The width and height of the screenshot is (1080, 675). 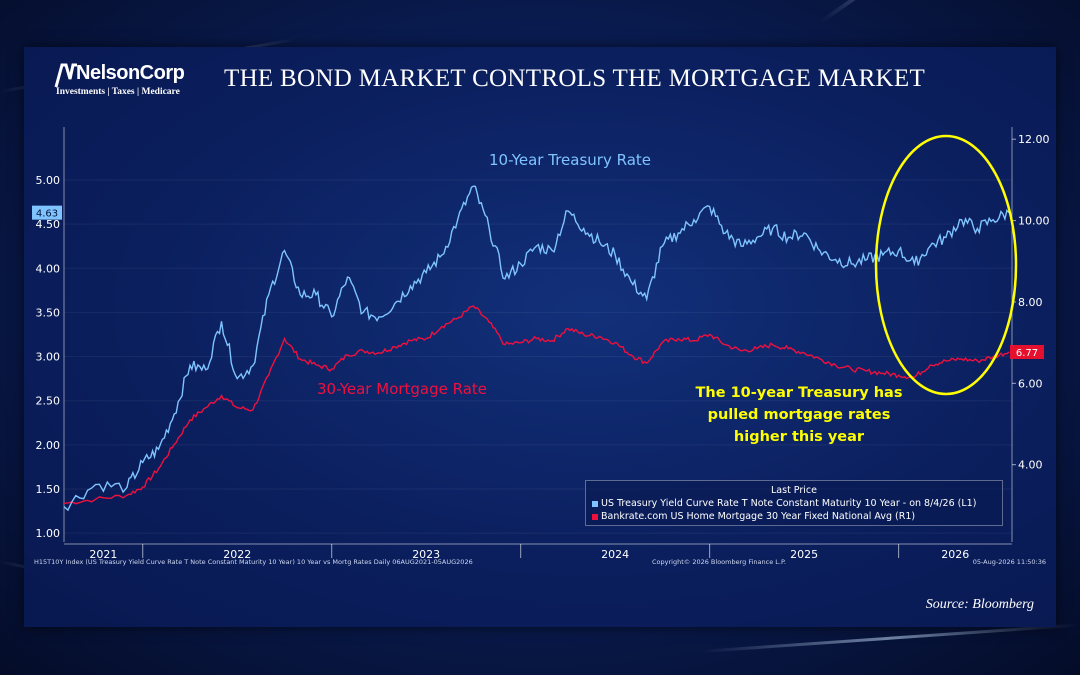 What do you see at coordinates (48, 445) in the screenshot?
I see `y-left-tick-label: 2.00` at bounding box center [48, 445].